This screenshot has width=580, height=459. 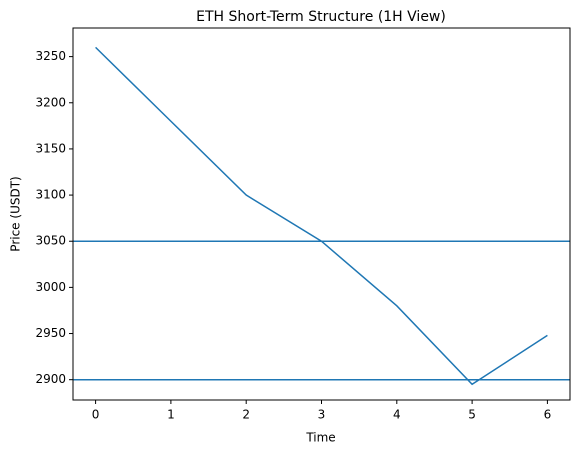 I want to click on x-tick-label: 5, so click(x=472, y=415).